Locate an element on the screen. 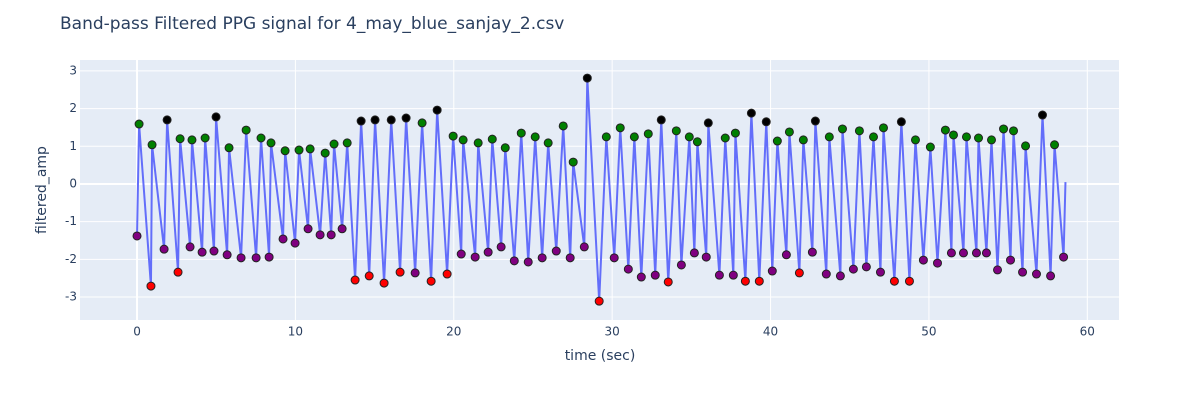 The height and width of the screenshot is (400, 1200). x-tick-label: 60 is located at coordinates (1087, 332).